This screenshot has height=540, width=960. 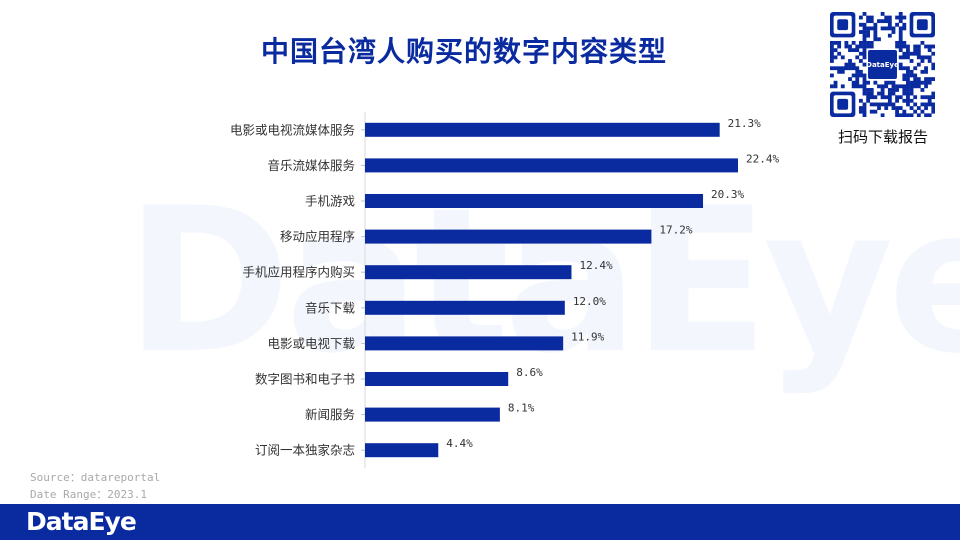 I want to click on qr-code-image: DataEye, so click(x=883, y=65).